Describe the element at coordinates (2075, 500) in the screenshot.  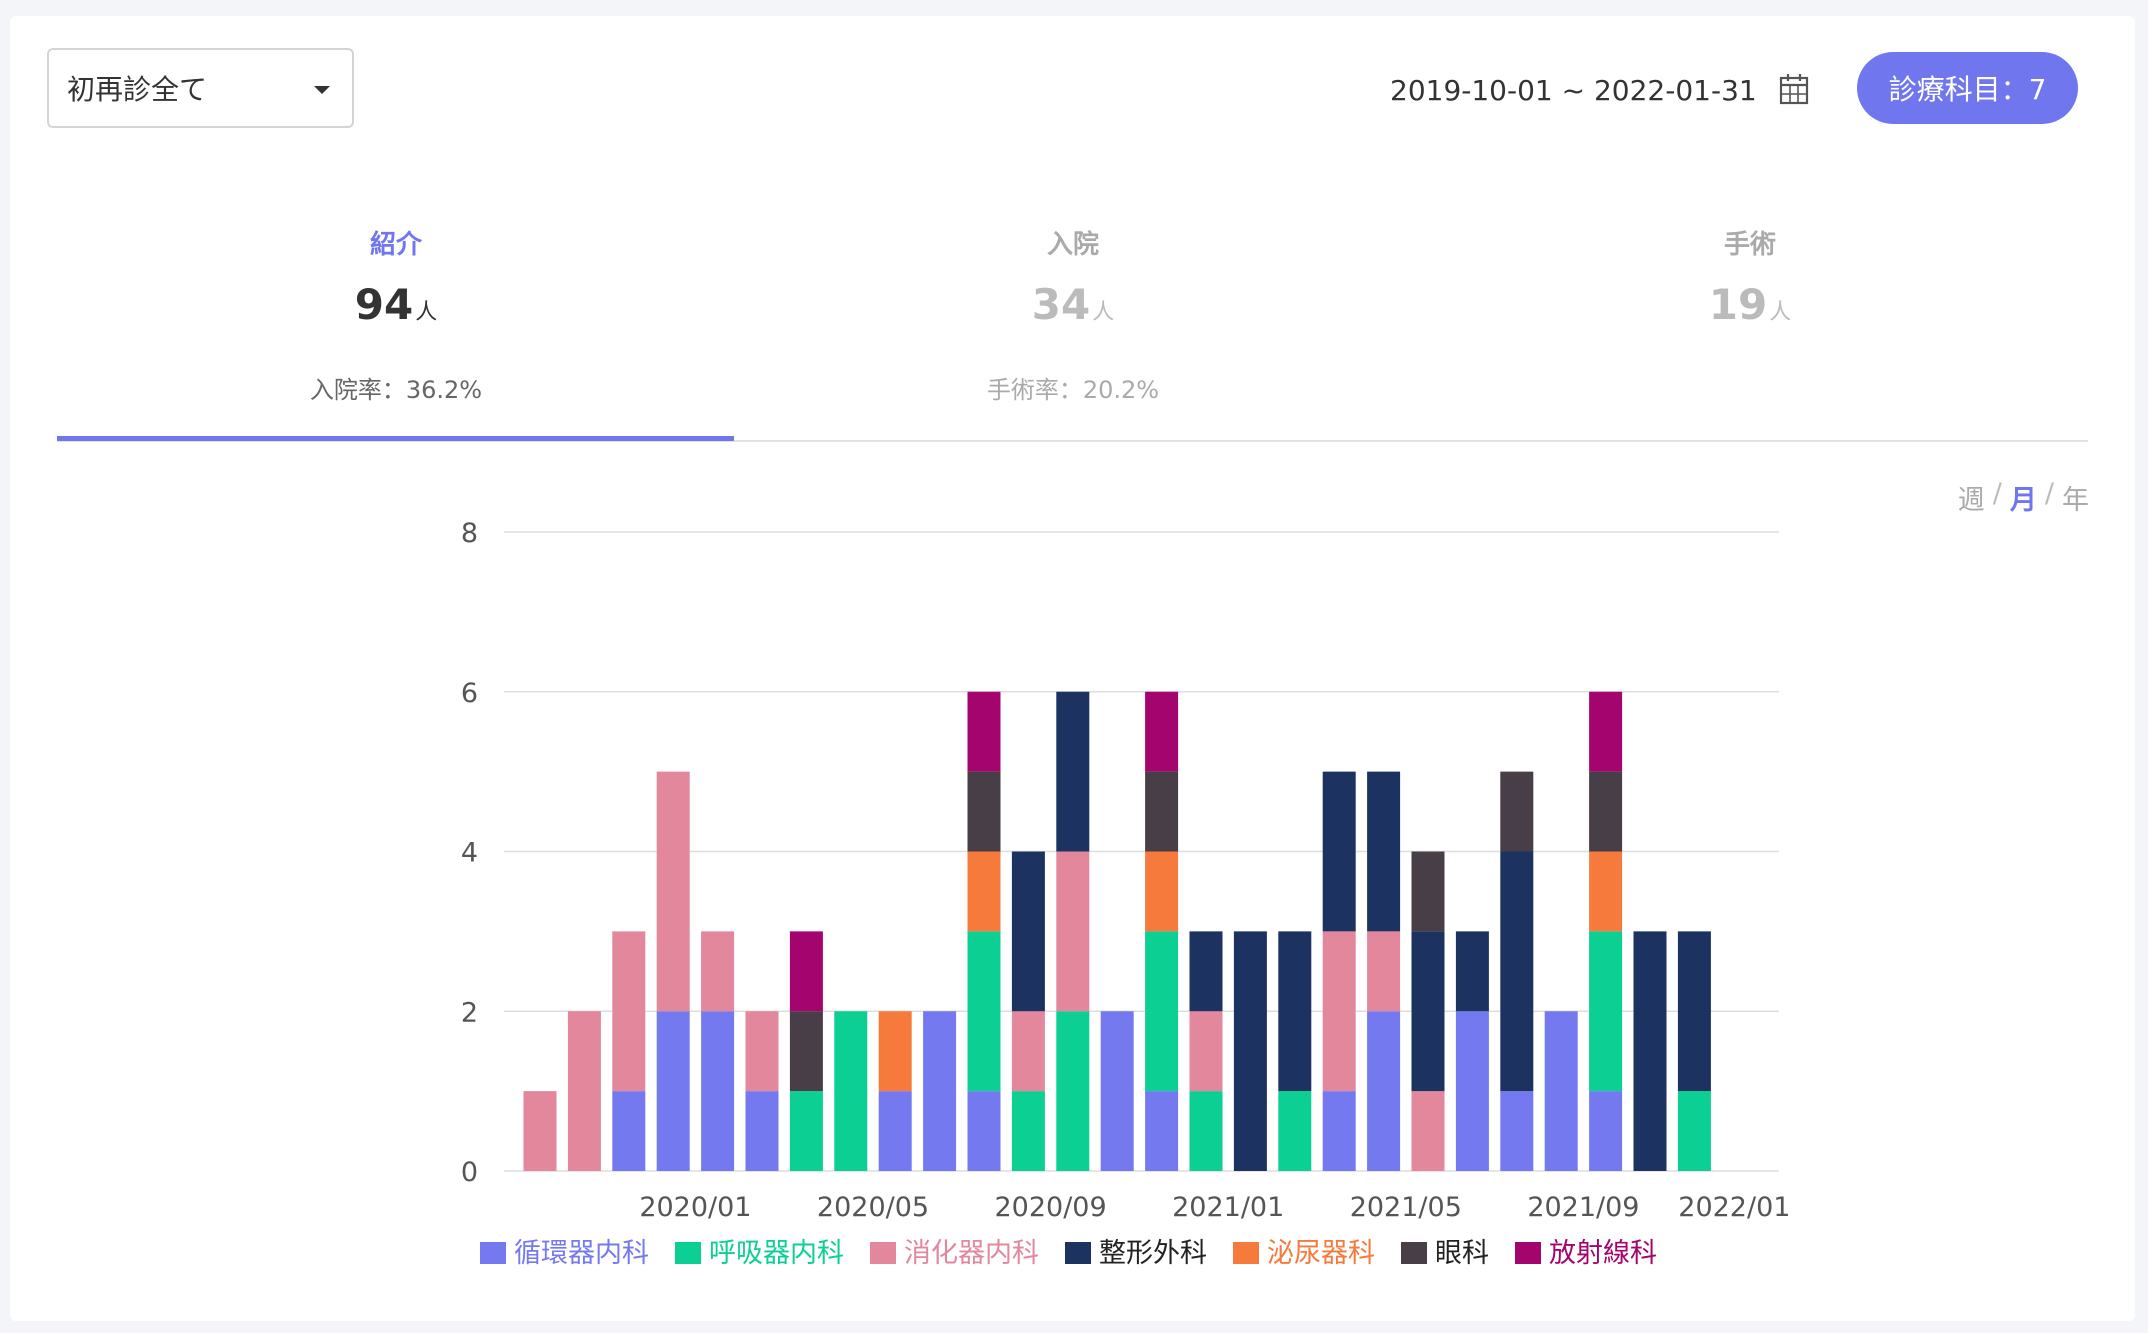
I see `granularity-year: 年` at that location.